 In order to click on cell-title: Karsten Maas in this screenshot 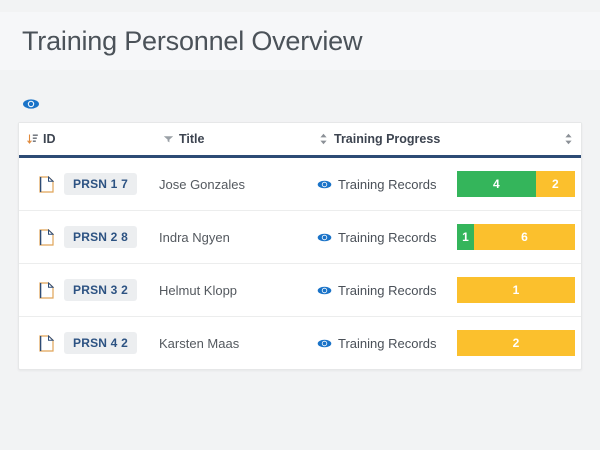, I will do `click(233, 343)`.